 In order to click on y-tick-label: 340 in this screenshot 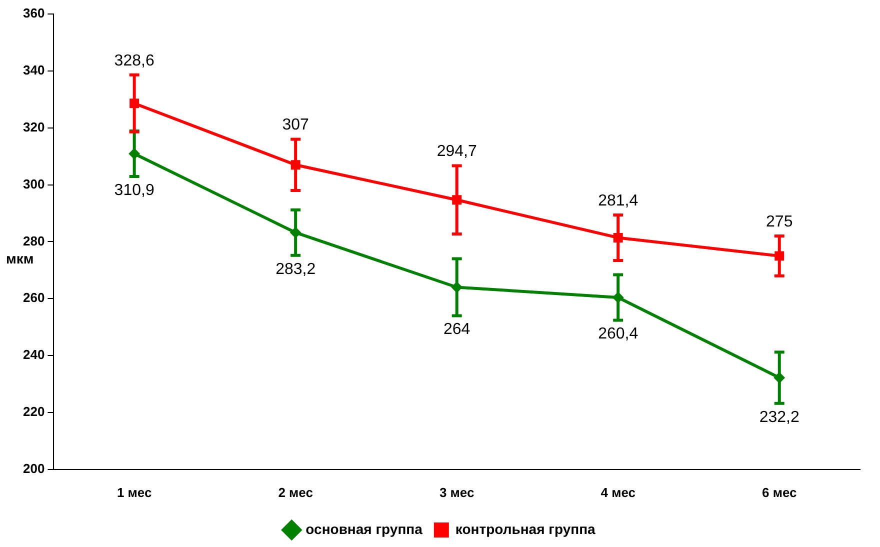, I will do `click(33, 70)`.